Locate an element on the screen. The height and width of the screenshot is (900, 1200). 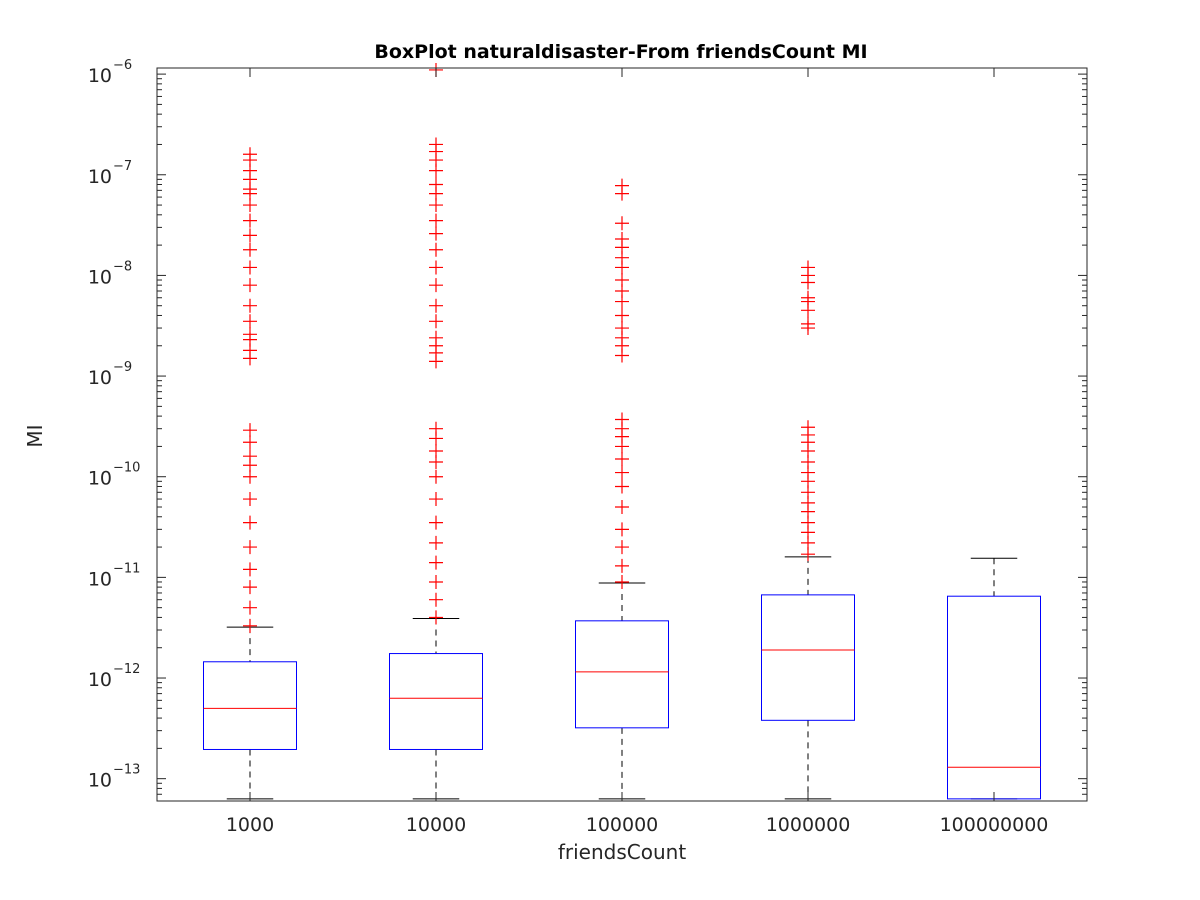
y-axis-label: MI is located at coordinates (35, 435).